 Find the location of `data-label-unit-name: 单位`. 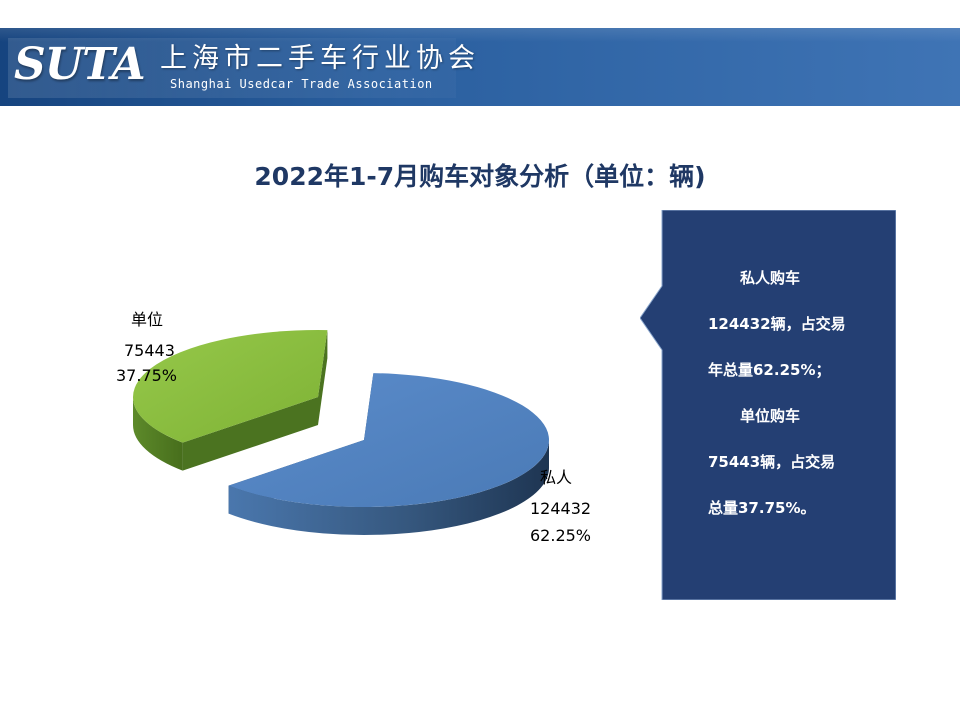

data-label-unit-name: 单位 is located at coordinates (147, 319).